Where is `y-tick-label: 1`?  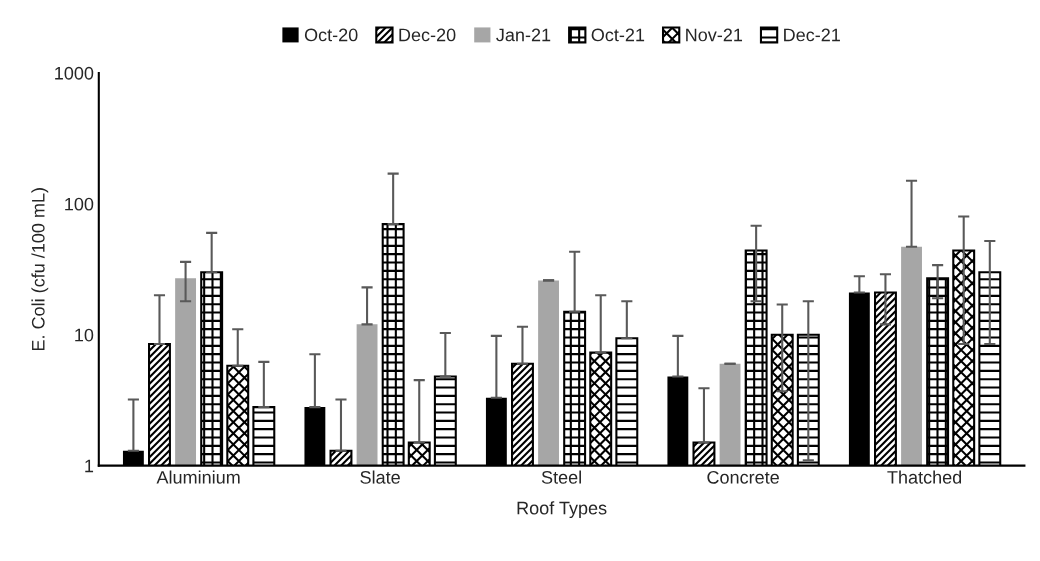
y-tick-label: 1 is located at coordinates (89, 466).